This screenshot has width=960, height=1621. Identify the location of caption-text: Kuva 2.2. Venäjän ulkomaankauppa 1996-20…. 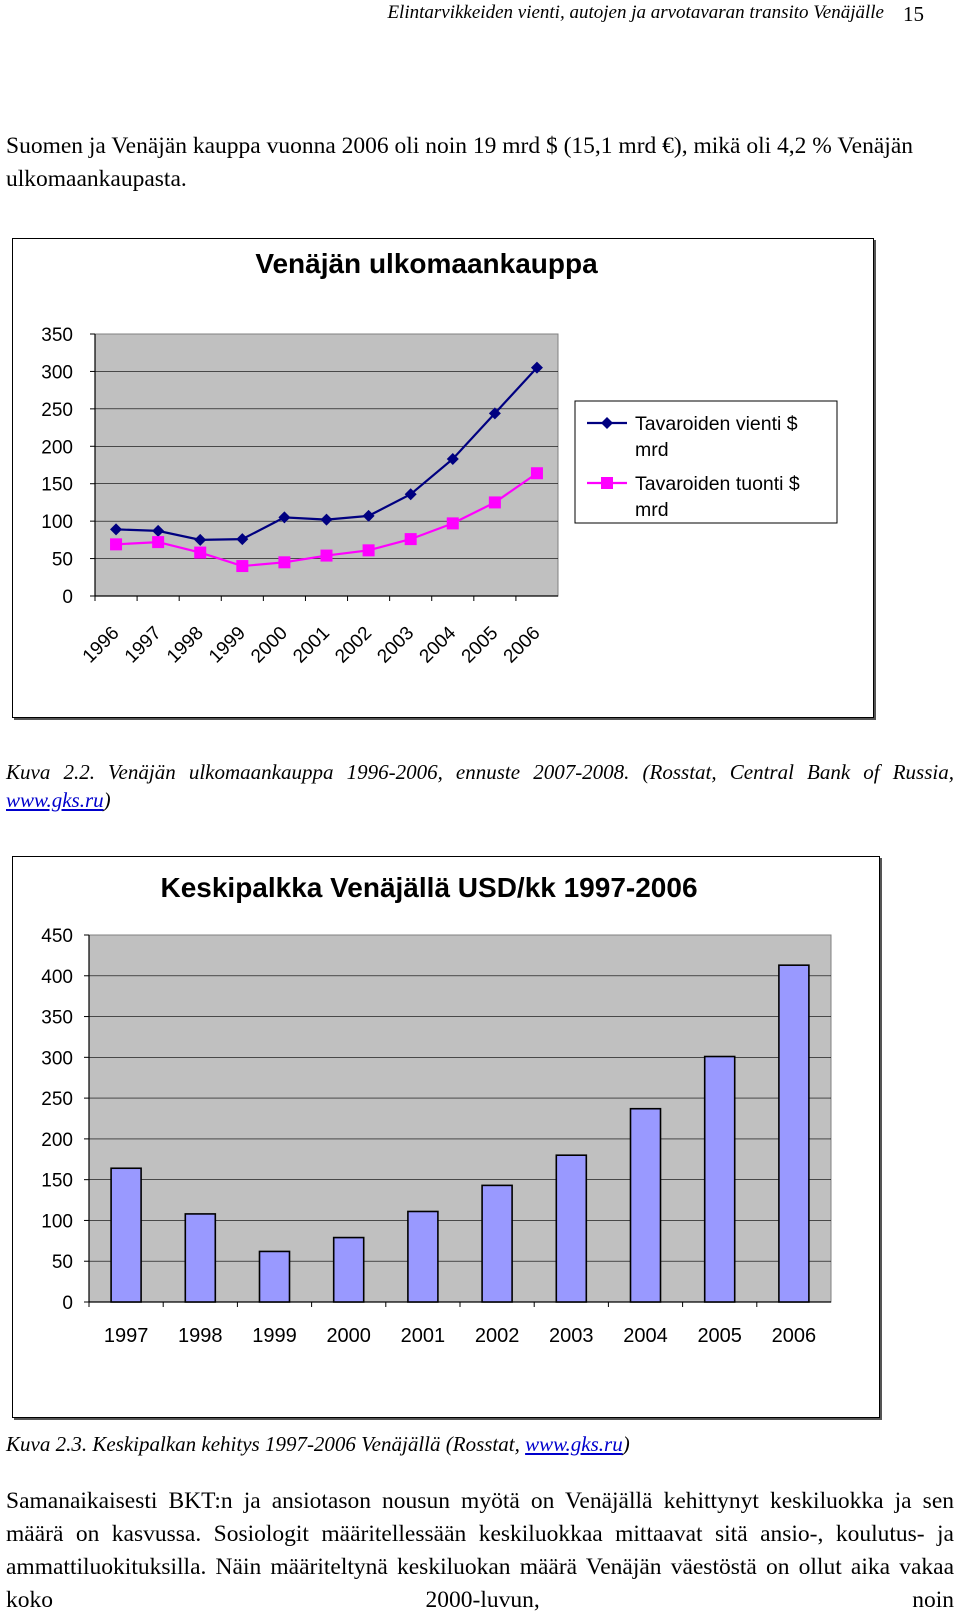
(480, 772).